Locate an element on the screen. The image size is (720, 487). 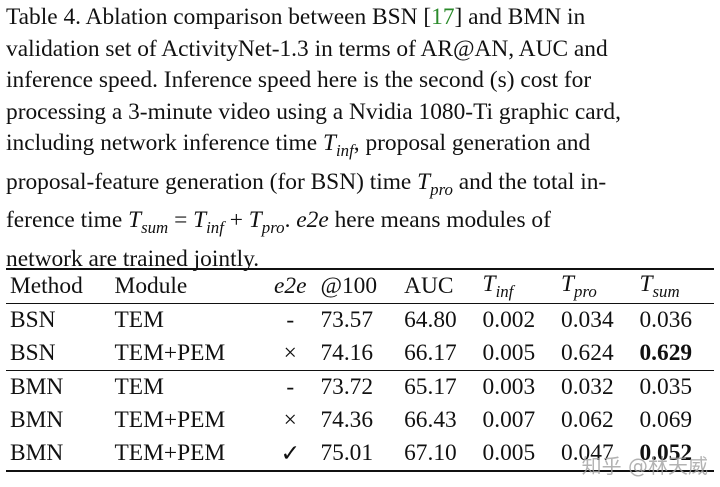
bold-value: 0.629 is located at coordinates (666, 353).